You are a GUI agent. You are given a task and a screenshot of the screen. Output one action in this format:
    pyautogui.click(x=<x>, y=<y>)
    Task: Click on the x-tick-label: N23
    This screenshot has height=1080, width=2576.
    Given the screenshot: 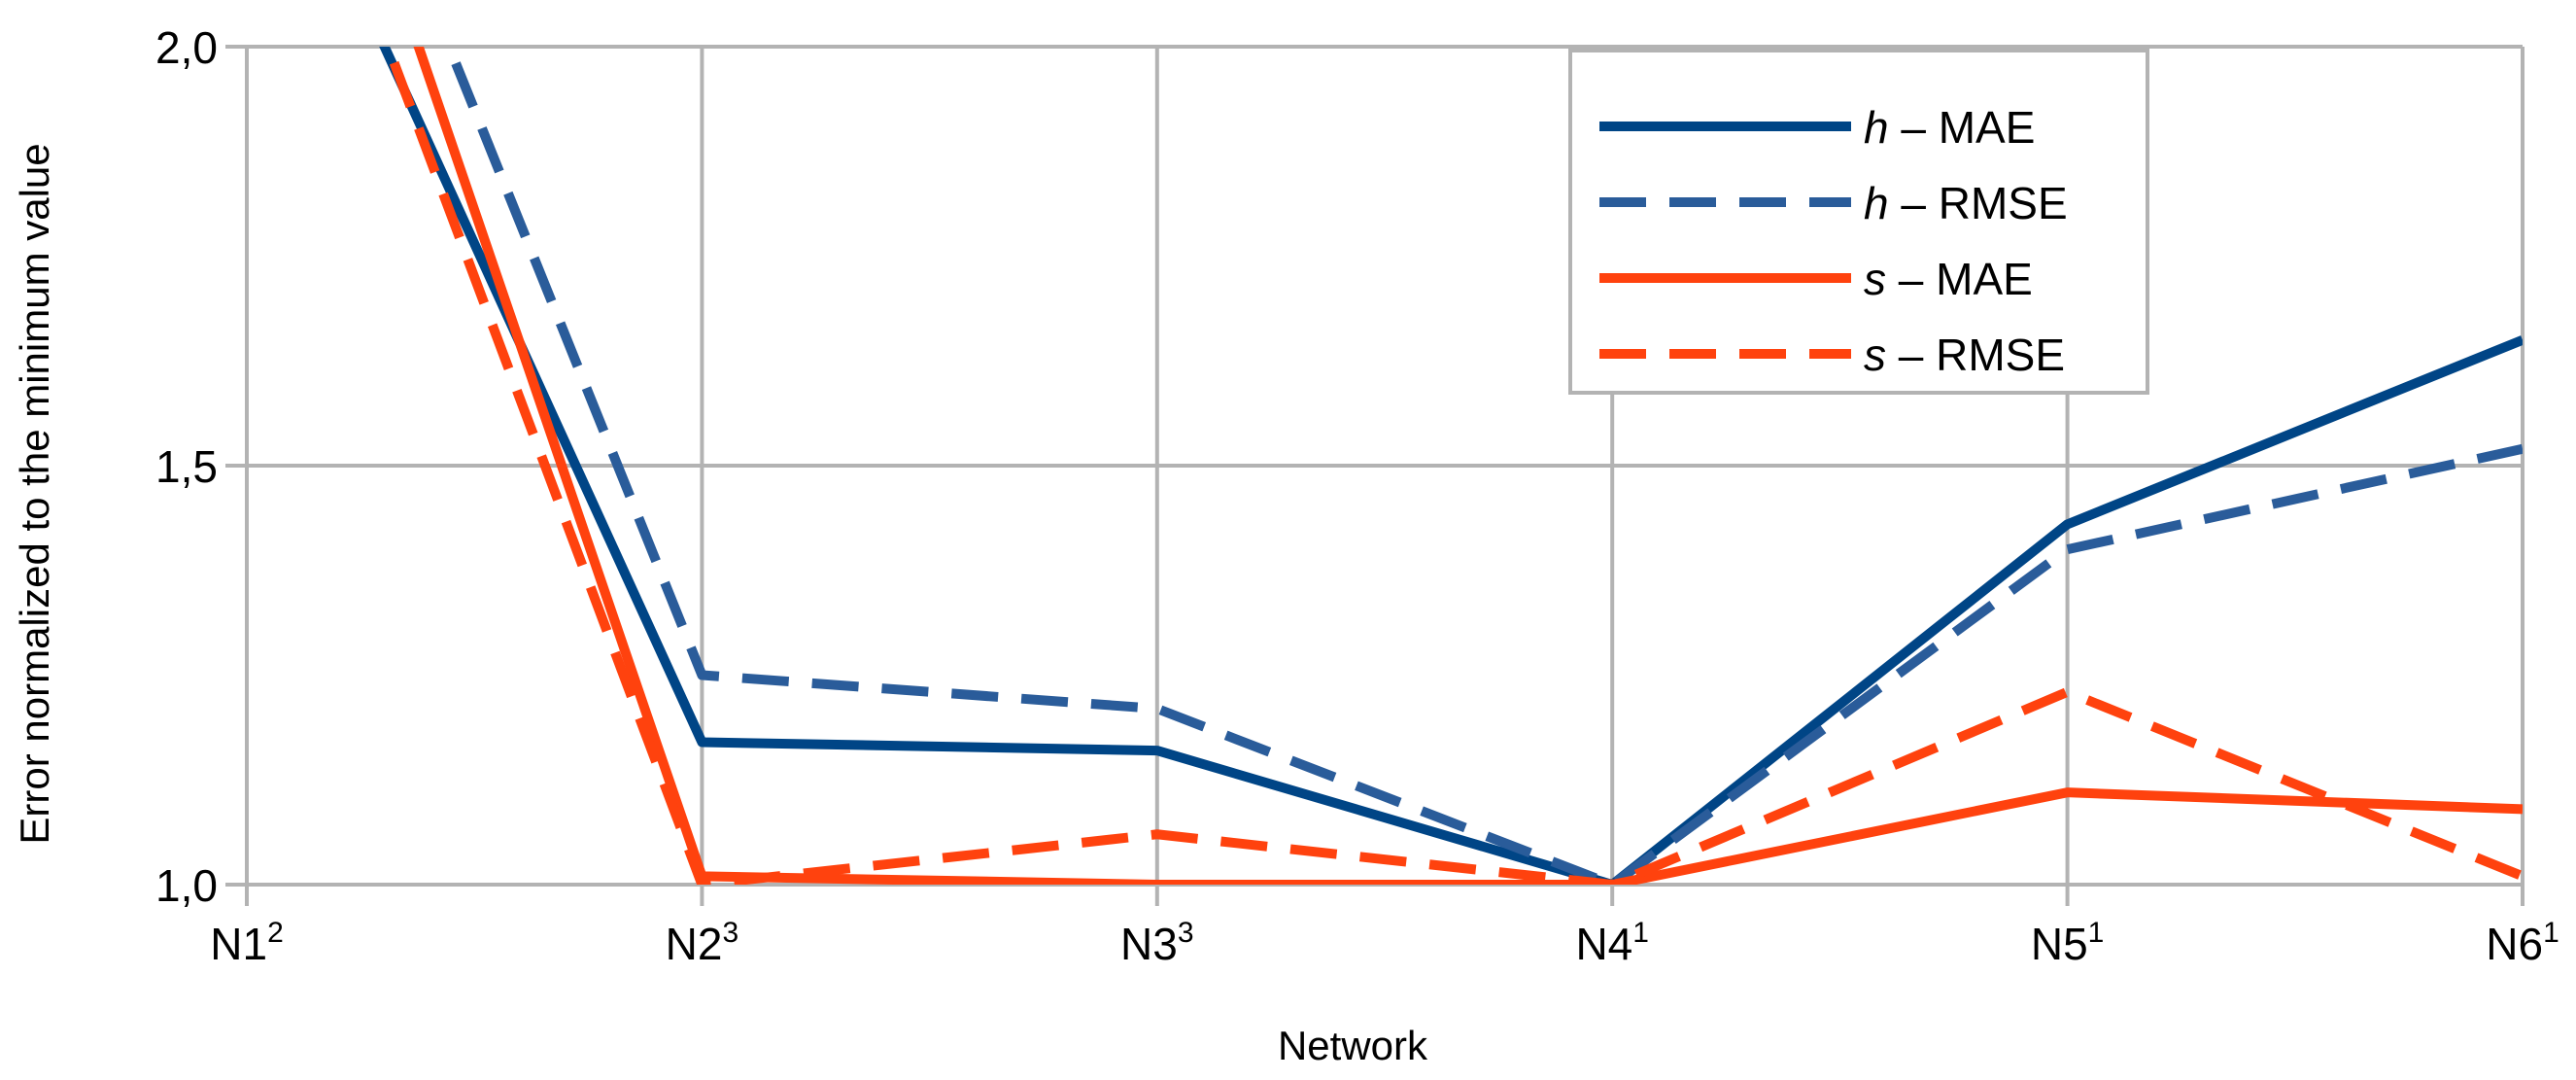 What is the action you would take?
    pyautogui.click(x=703, y=943)
    